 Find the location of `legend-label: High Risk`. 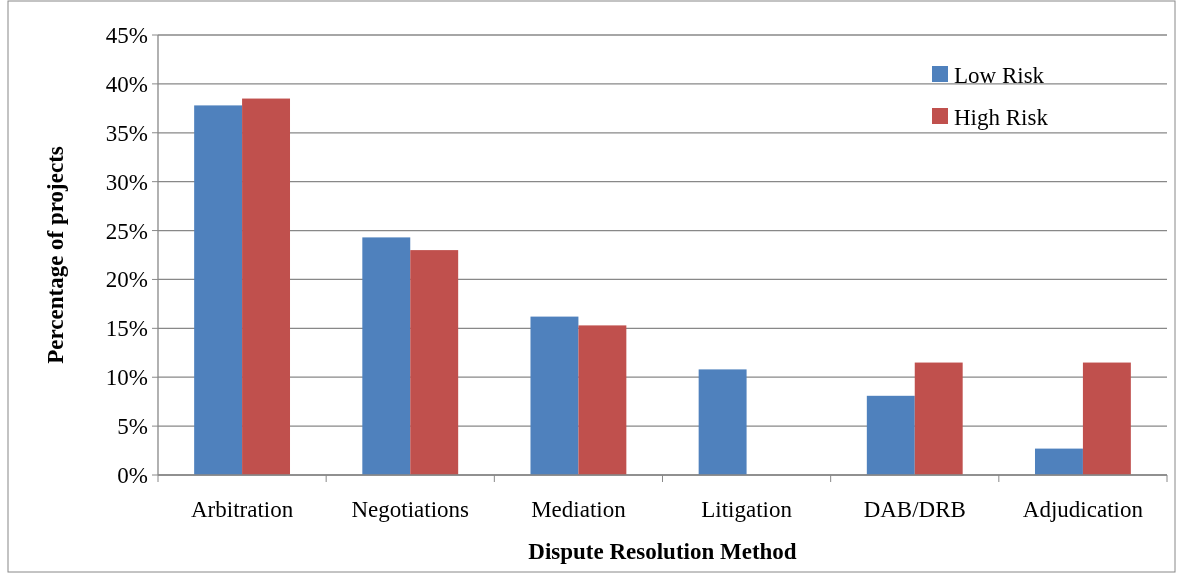

legend-label: High Risk is located at coordinates (1001, 118).